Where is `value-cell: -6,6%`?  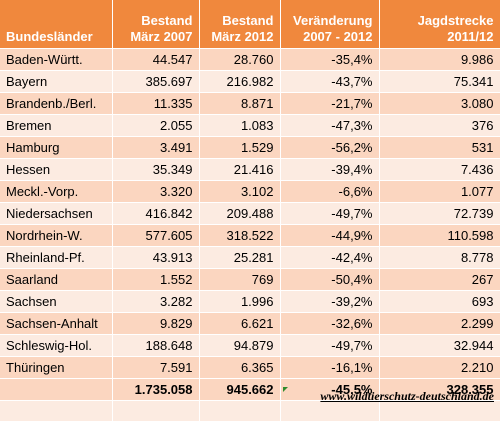 value-cell: -6,6% is located at coordinates (330, 191).